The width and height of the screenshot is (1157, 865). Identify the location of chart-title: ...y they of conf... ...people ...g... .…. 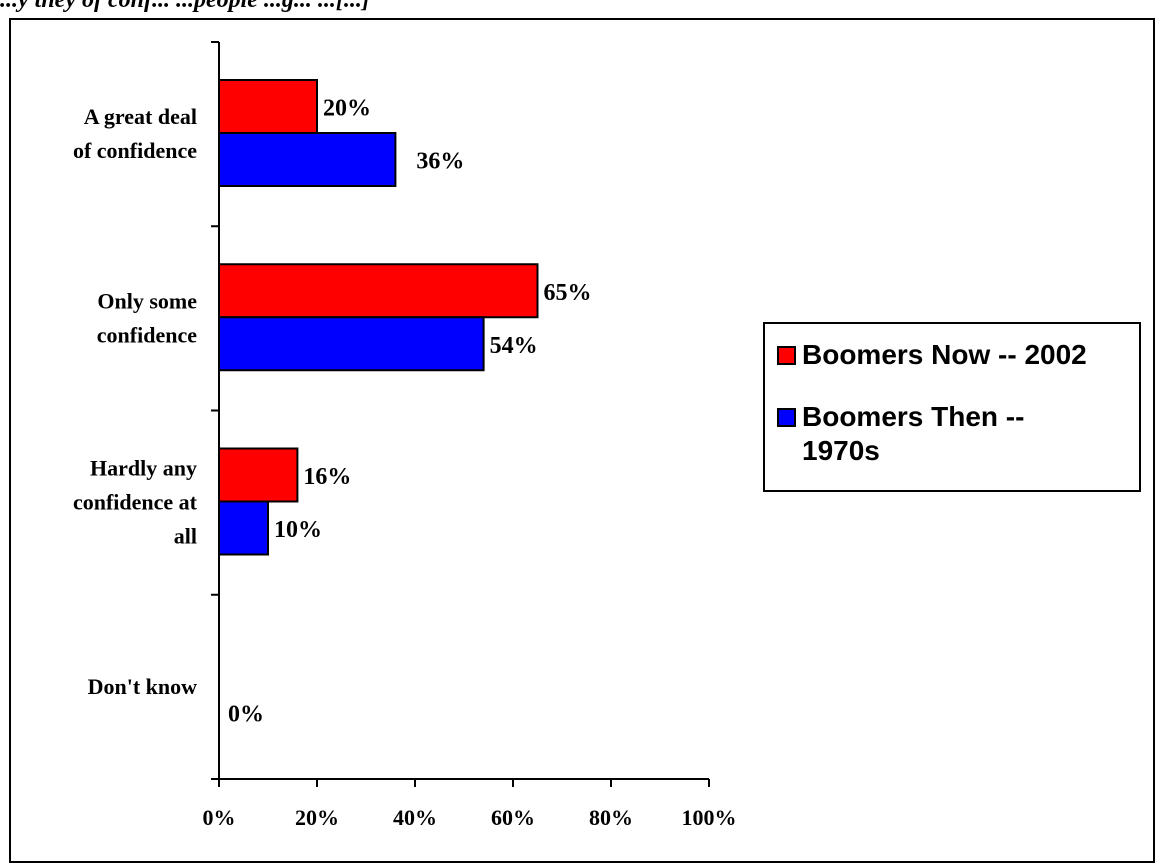
(185, 6).